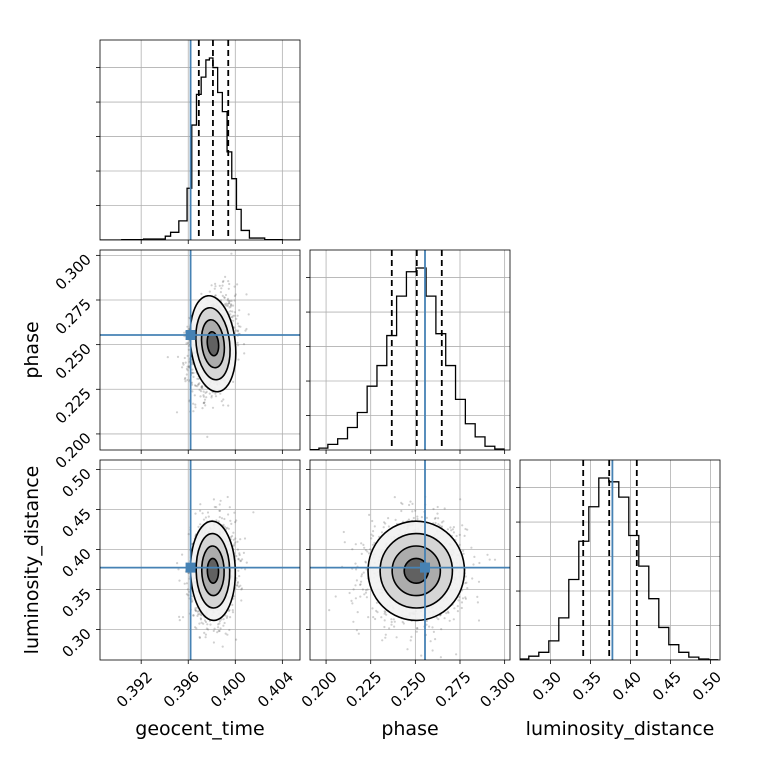 Image resolution: width=760 pixels, height=760 pixels. Describe the element at coordinates (76, 603) in the screenshot. I see `y-tick-label-luminosity_distance: 0.35` at that location.